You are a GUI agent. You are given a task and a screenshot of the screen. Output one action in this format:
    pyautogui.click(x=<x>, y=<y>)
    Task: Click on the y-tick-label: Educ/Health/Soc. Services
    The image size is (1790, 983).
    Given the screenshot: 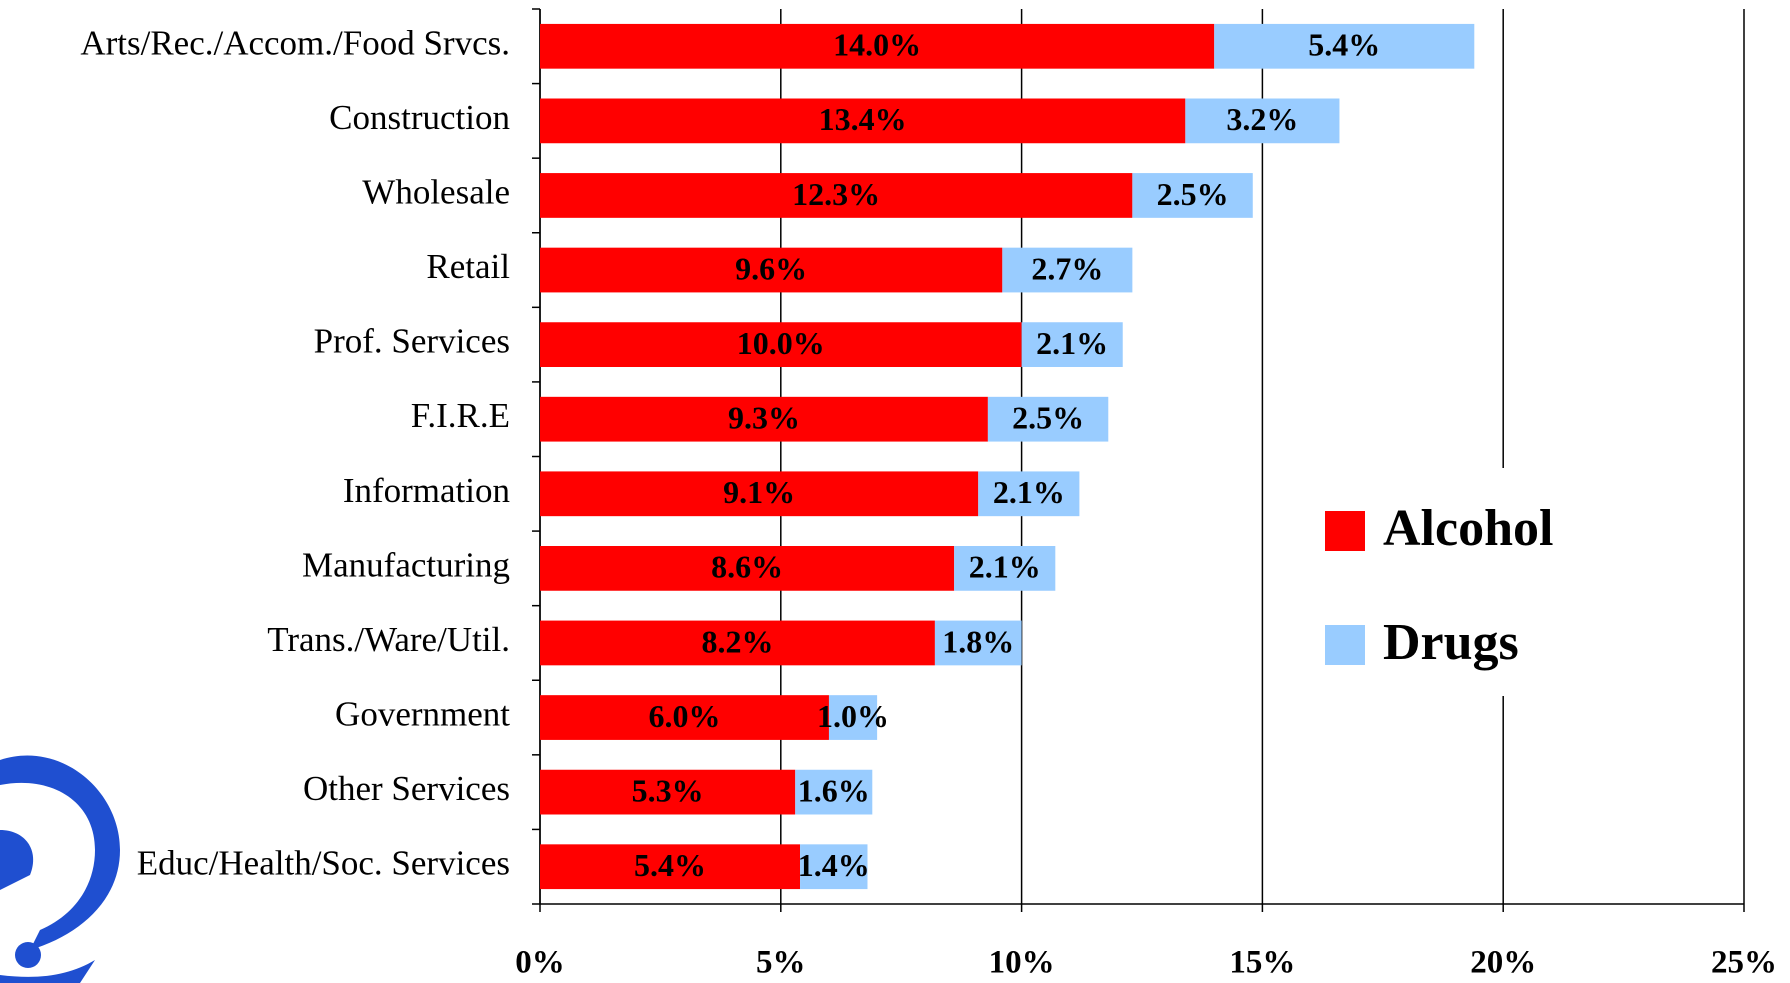 What is the action you would take?
    pyautogui.click(x=323, y=863)
    